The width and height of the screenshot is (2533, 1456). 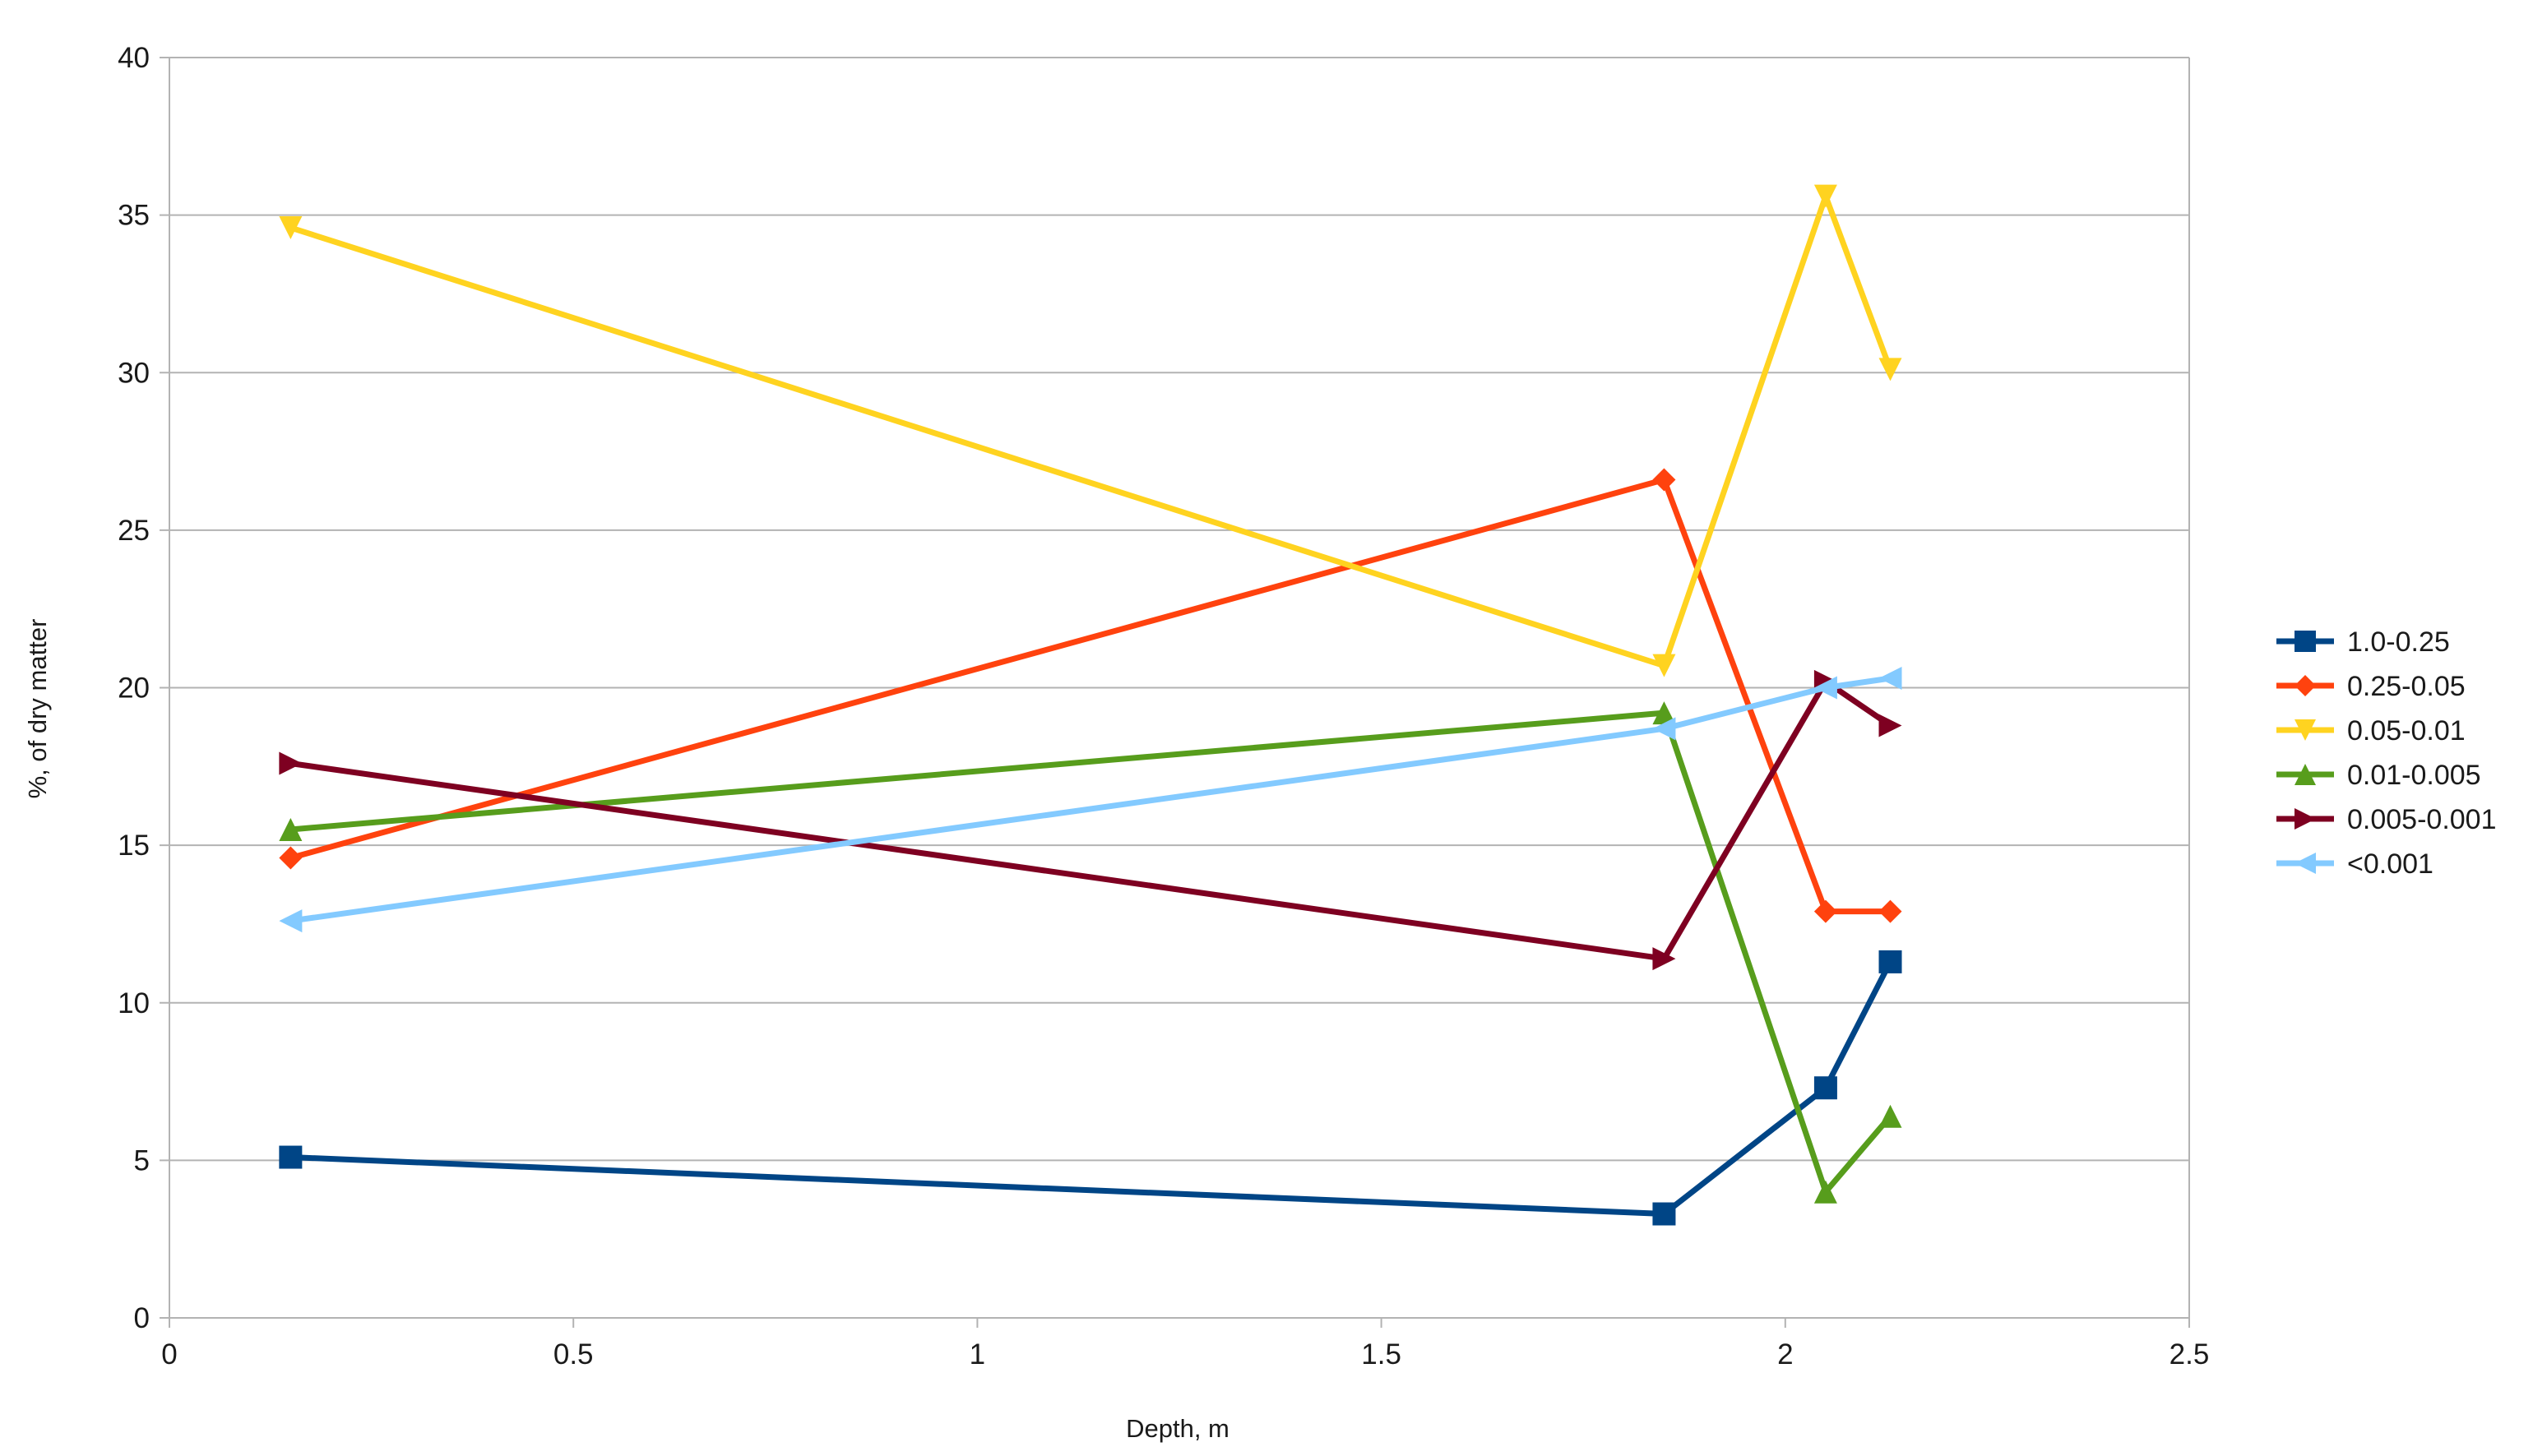 What do you see at coordinates (1381, 1354) in the screenshot?
I see `x-tick-label: 1.5` at bounding box center [1381, 1354].